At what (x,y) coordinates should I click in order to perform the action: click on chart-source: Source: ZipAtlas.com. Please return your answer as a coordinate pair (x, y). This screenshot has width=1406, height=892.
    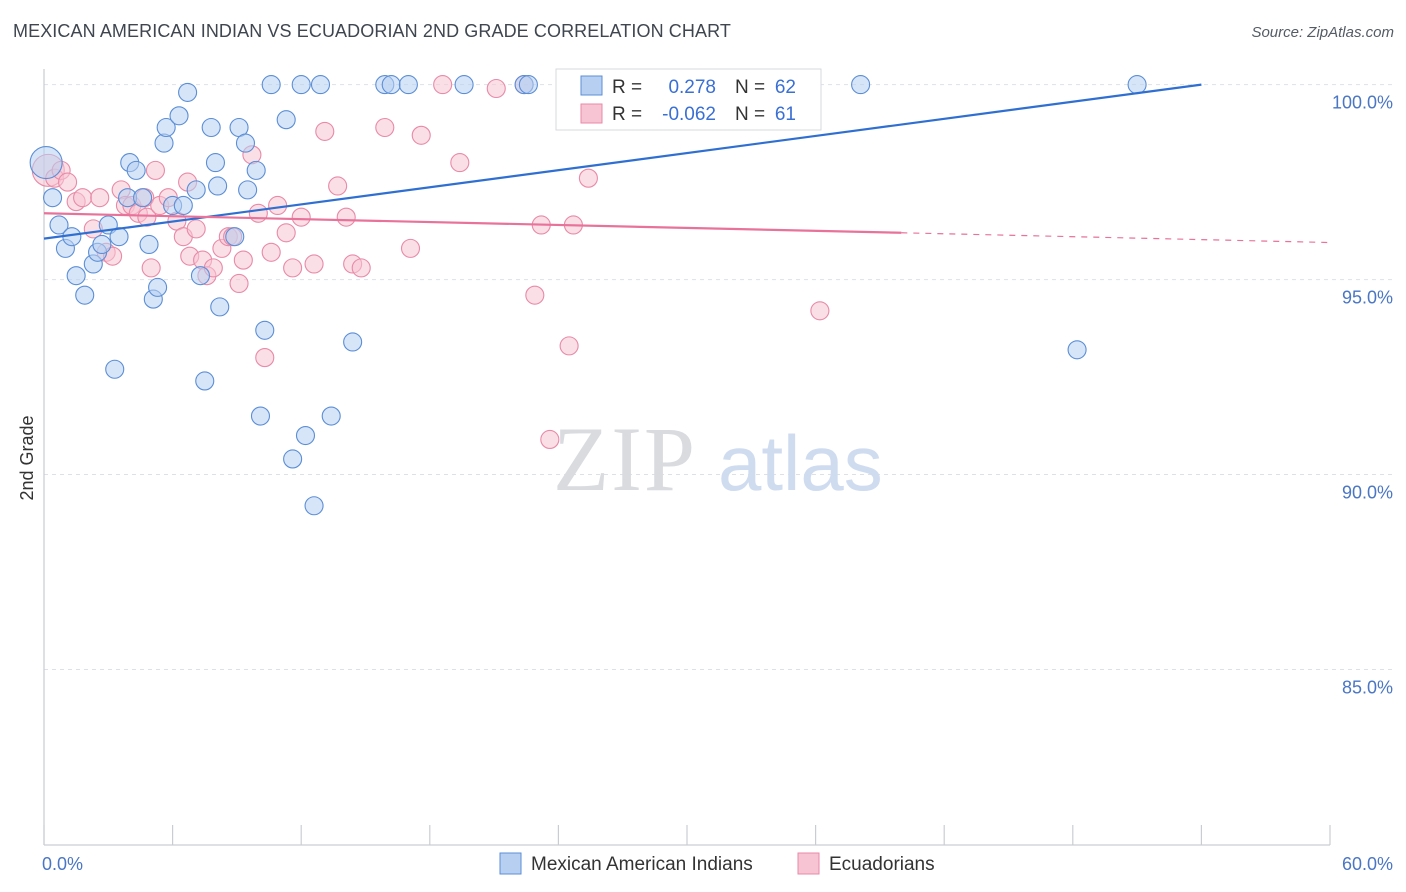
    Looking at the image, I should click on (1322, 32).